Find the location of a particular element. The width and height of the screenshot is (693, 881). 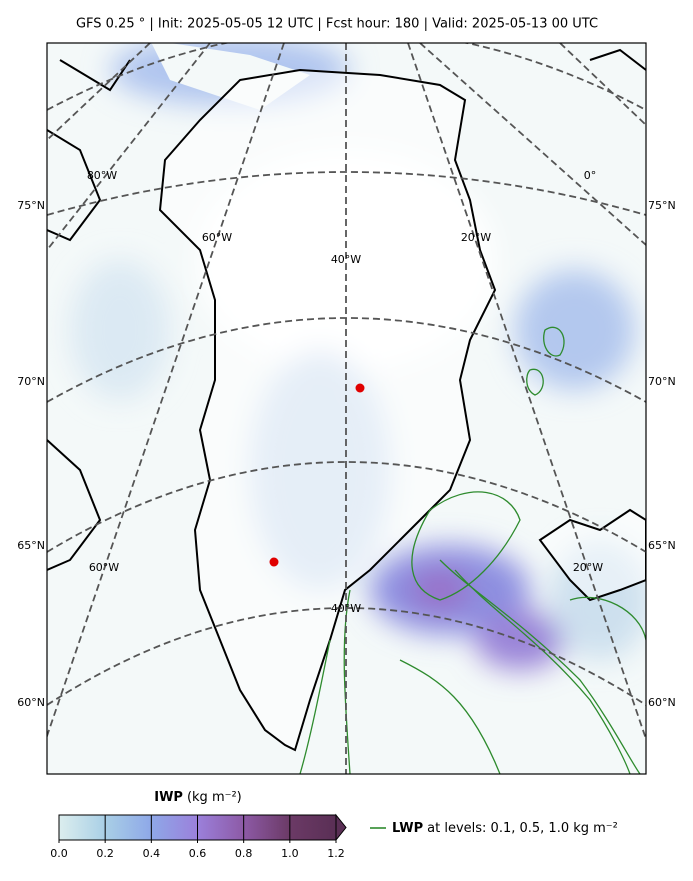

legend: LWP at levels: 0.1, 0.5, 1.0 kg m⁻² is located at coordinates (494, 828).